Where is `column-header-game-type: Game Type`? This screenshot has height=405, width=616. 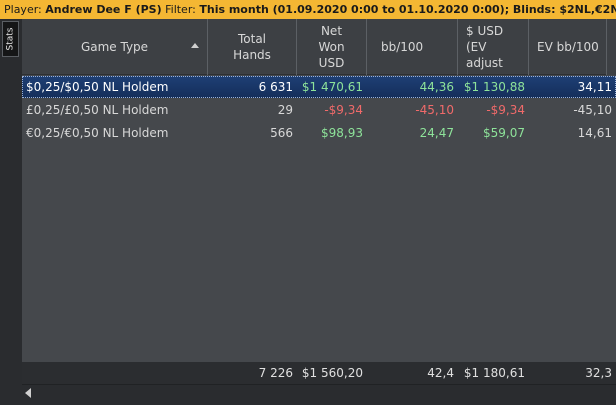 column-header-game-type: Game Type is located at coordinates (115, 47).